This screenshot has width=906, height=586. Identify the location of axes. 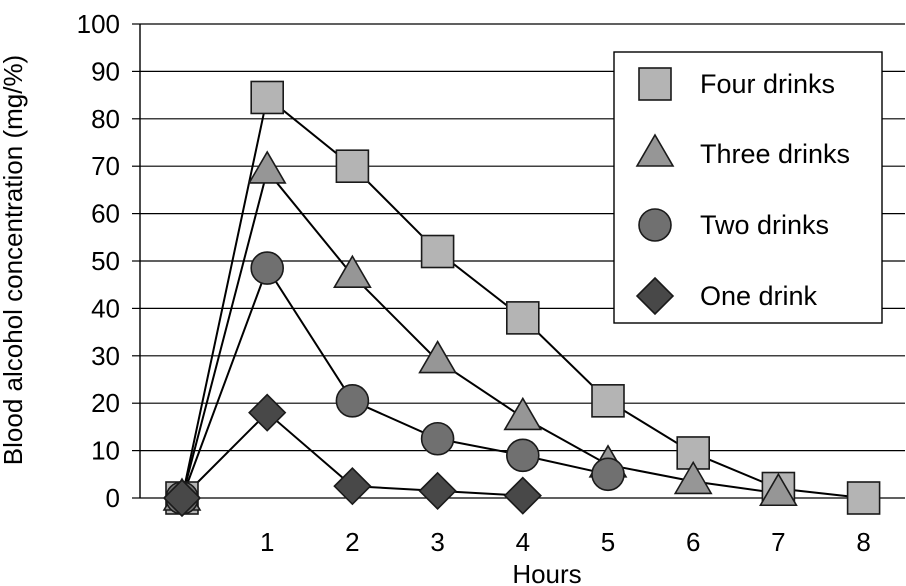
(140, 261).